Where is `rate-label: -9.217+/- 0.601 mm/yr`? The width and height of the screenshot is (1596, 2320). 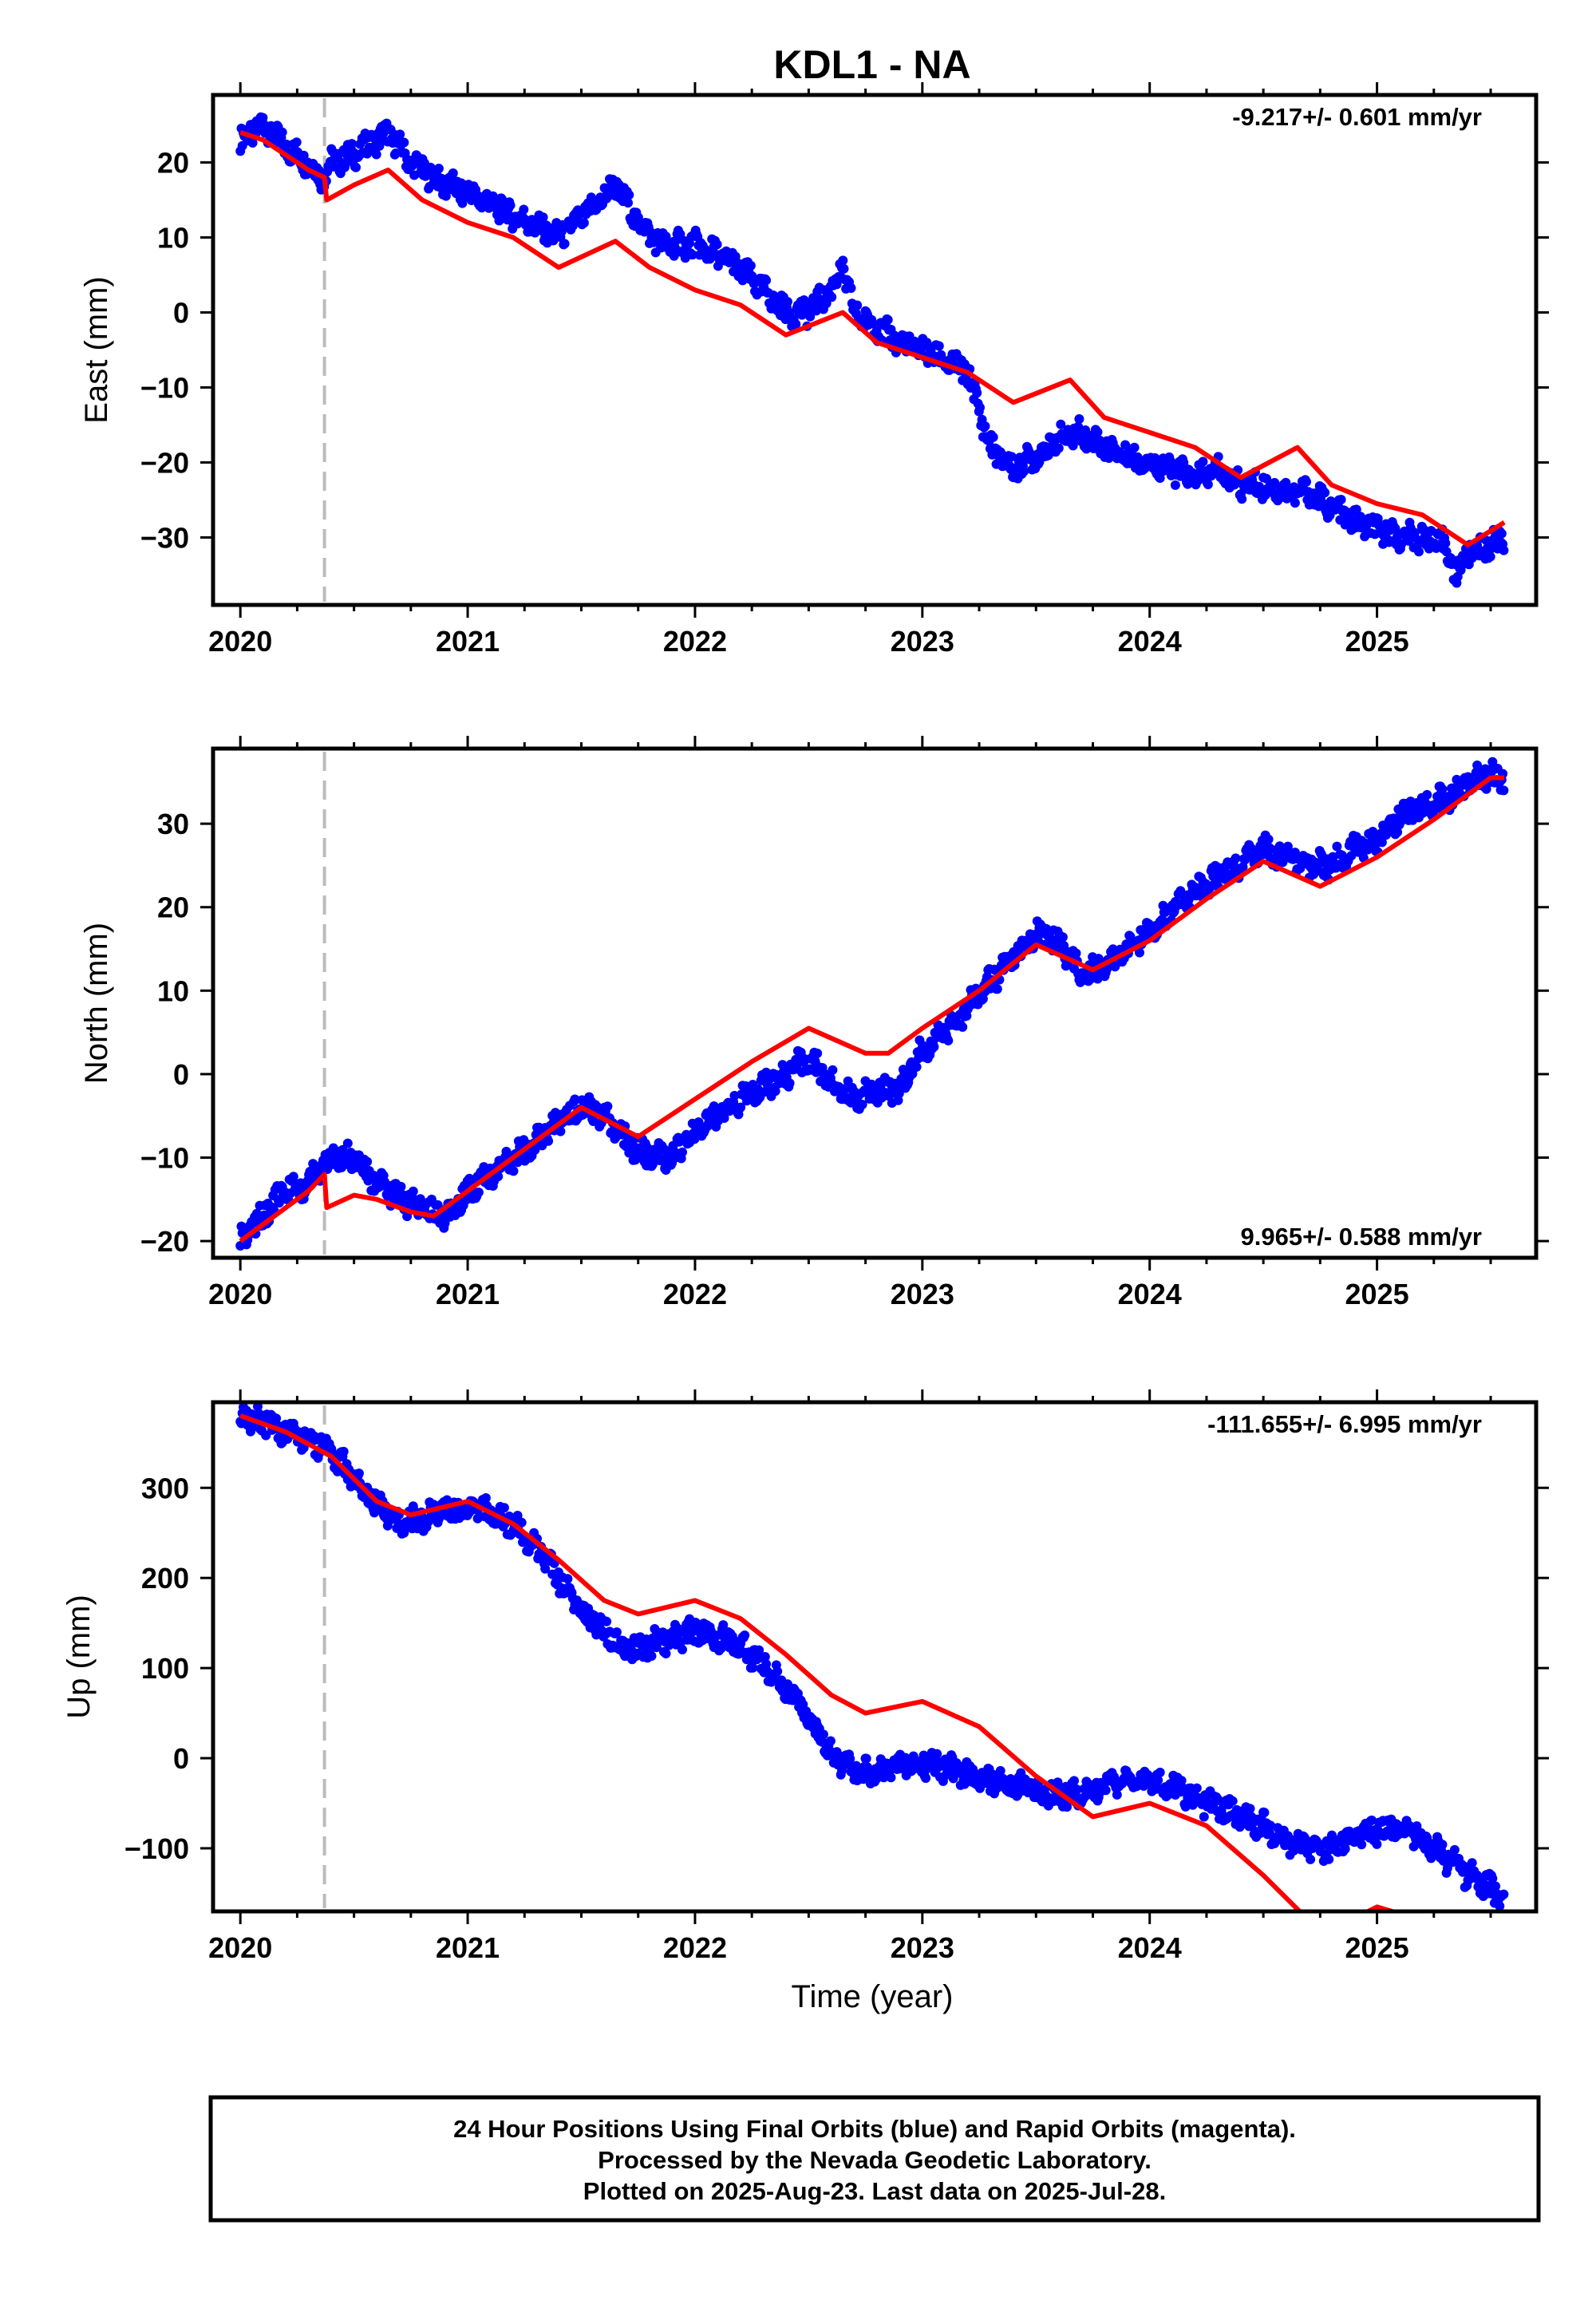
rate-label: -9.217+/- 0.601 mm/yr is located at coordinates (1357, 117).